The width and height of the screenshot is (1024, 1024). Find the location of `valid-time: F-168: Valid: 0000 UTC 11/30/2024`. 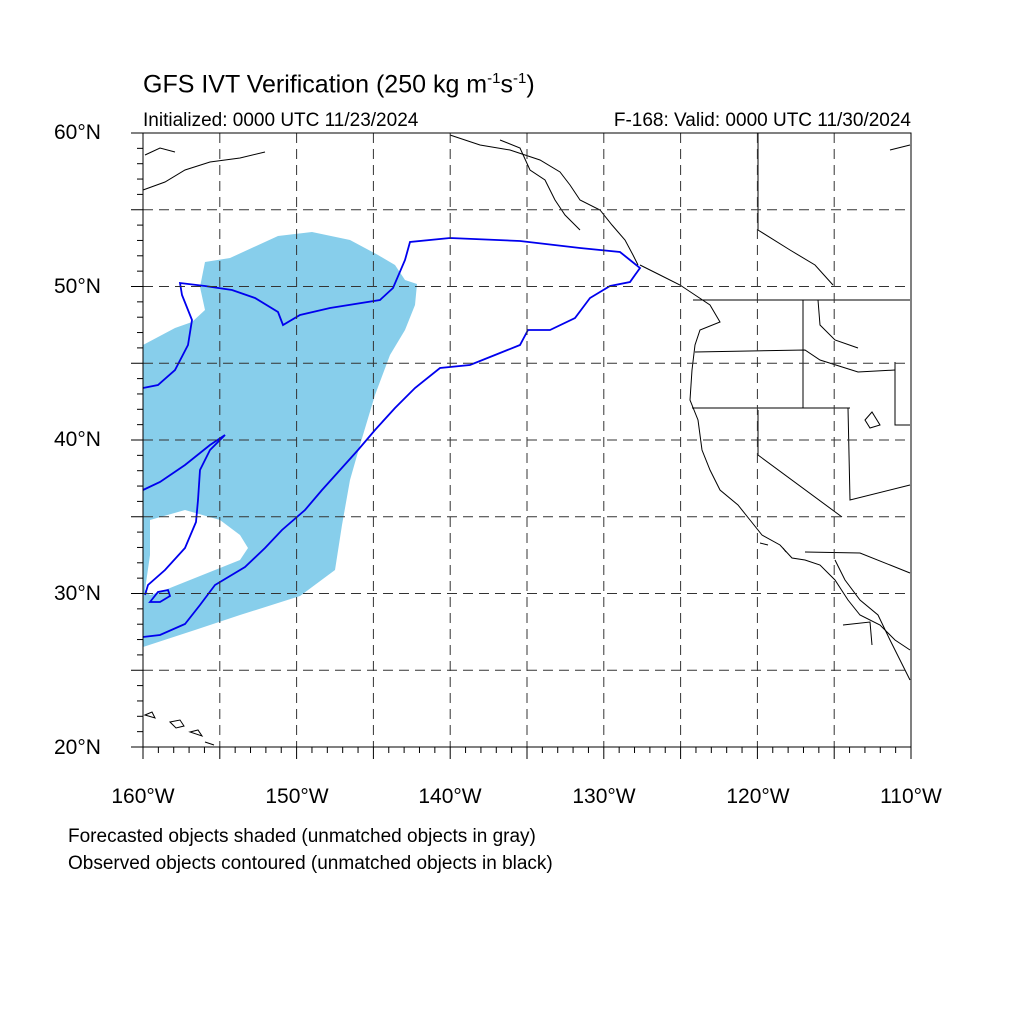

valid-time: F-168: Valid: 0000 UTC 11/30/2024 is located at coordinates (762, 120).